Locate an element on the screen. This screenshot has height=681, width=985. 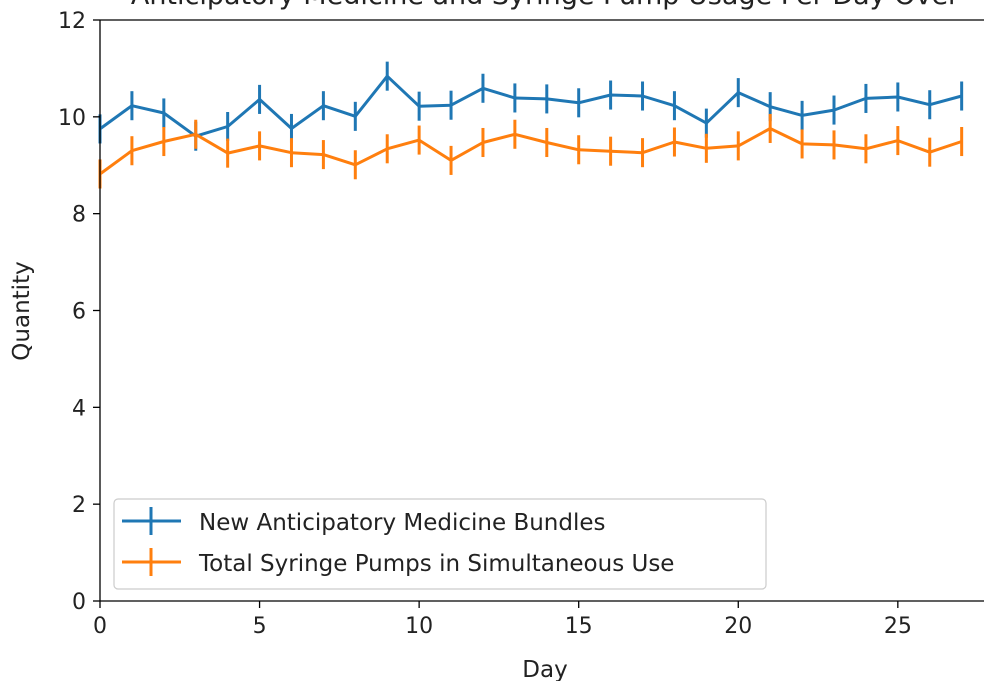
y-tick-label: 12 is located at coordinates (72, 21).